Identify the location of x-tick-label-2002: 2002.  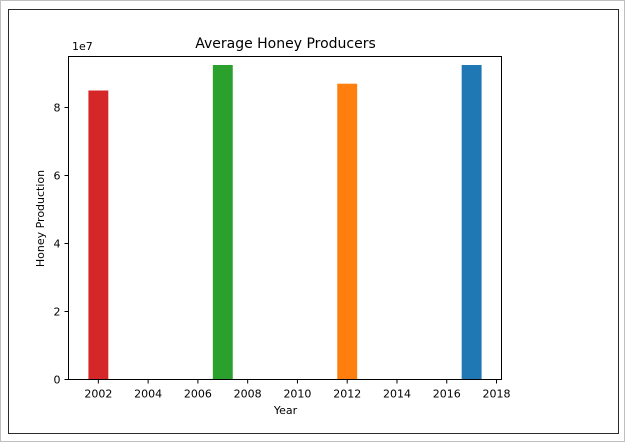
(98, 394).